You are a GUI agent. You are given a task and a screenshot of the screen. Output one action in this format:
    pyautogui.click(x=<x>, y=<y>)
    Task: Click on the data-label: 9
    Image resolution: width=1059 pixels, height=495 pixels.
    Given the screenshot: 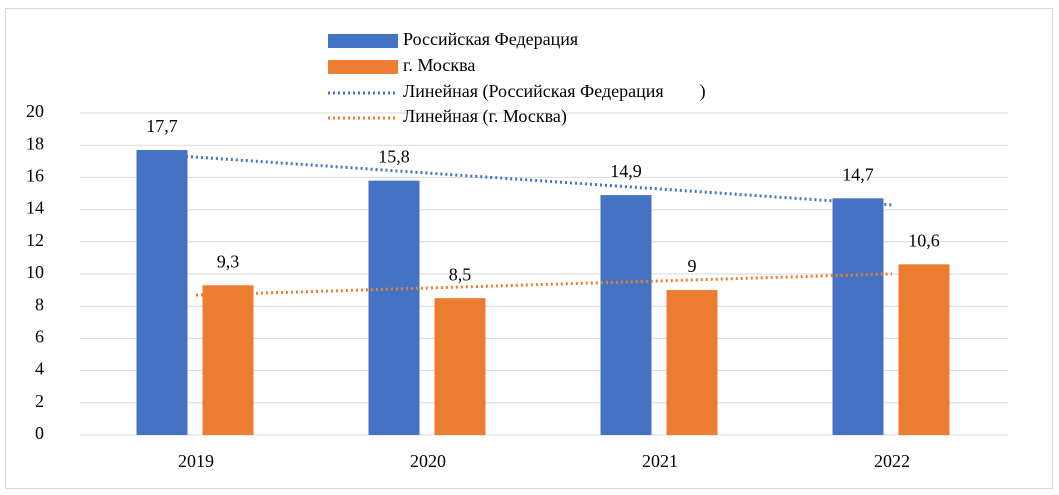 What is the action you would take?
    pyautogui.click(x=692, y=266)
    